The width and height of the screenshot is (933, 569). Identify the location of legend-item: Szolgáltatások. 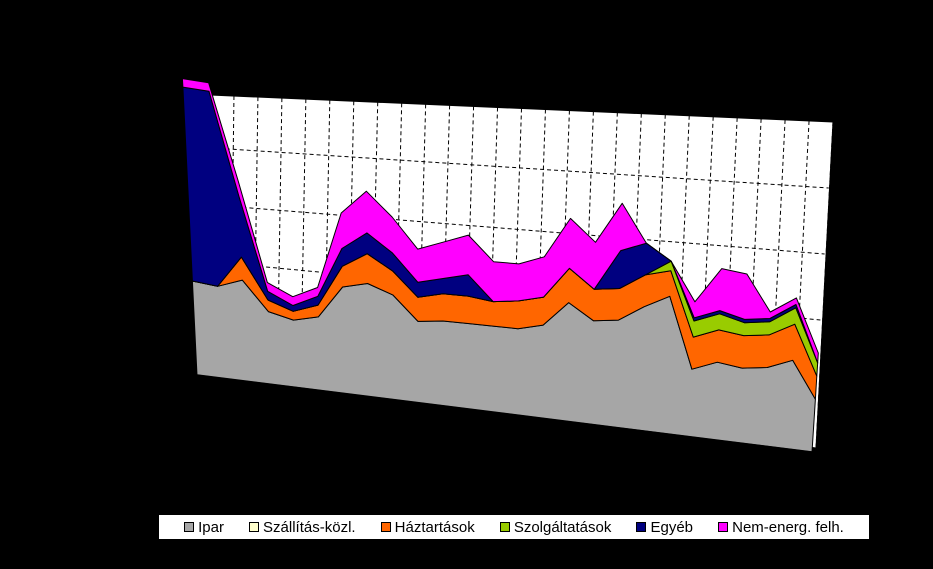
(555, 527).